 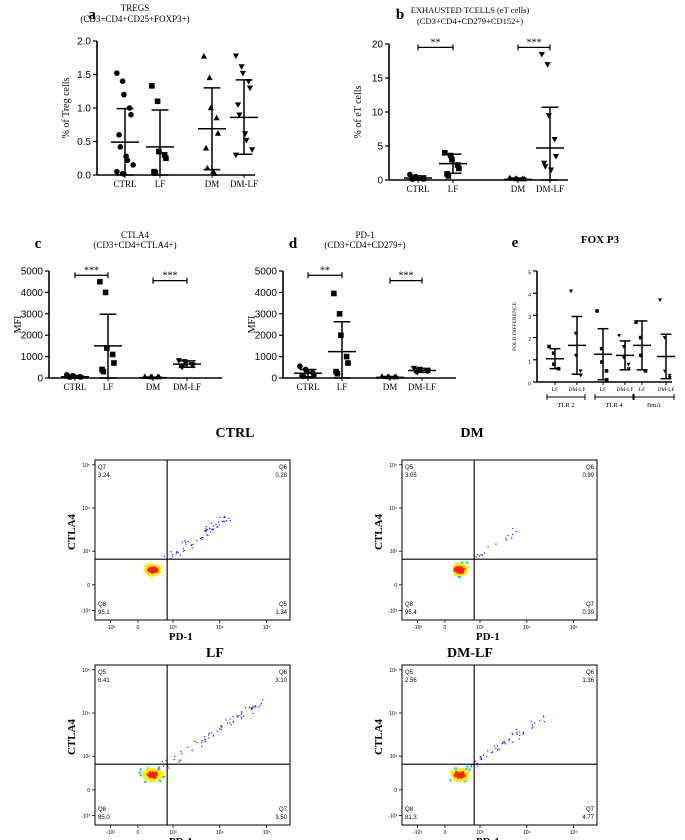 I want to click on flow-density-cloud, so click(x=201, y=741).